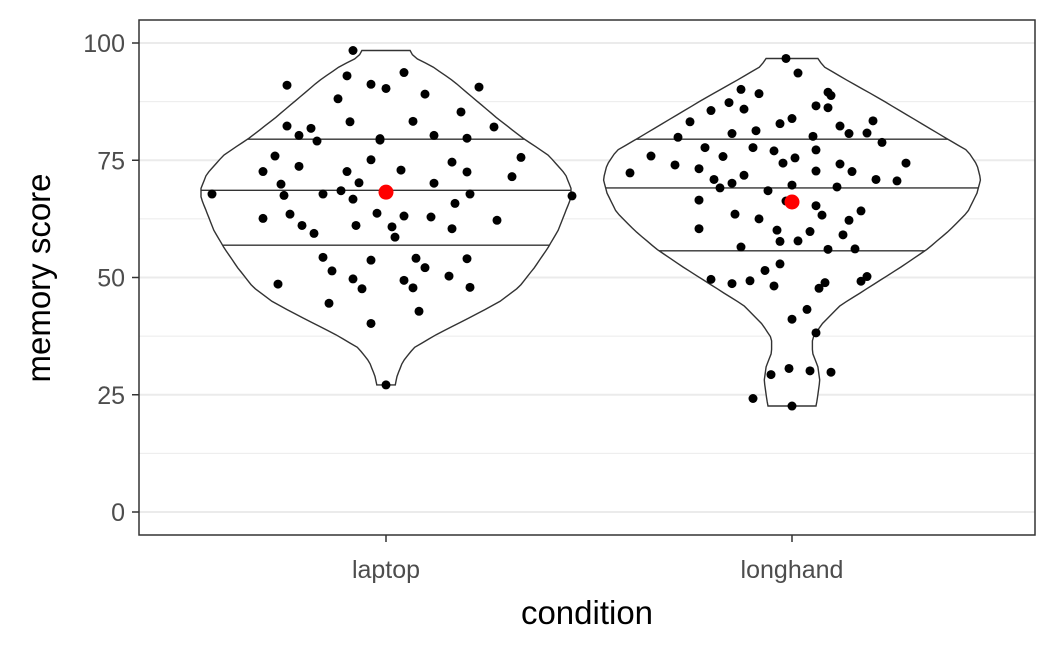 The image size is (1056, 652). What do you see at coordinates (386, 570) in the screenshot?
I see `x-tick-label: laptop` at bounding box center [386, 570].